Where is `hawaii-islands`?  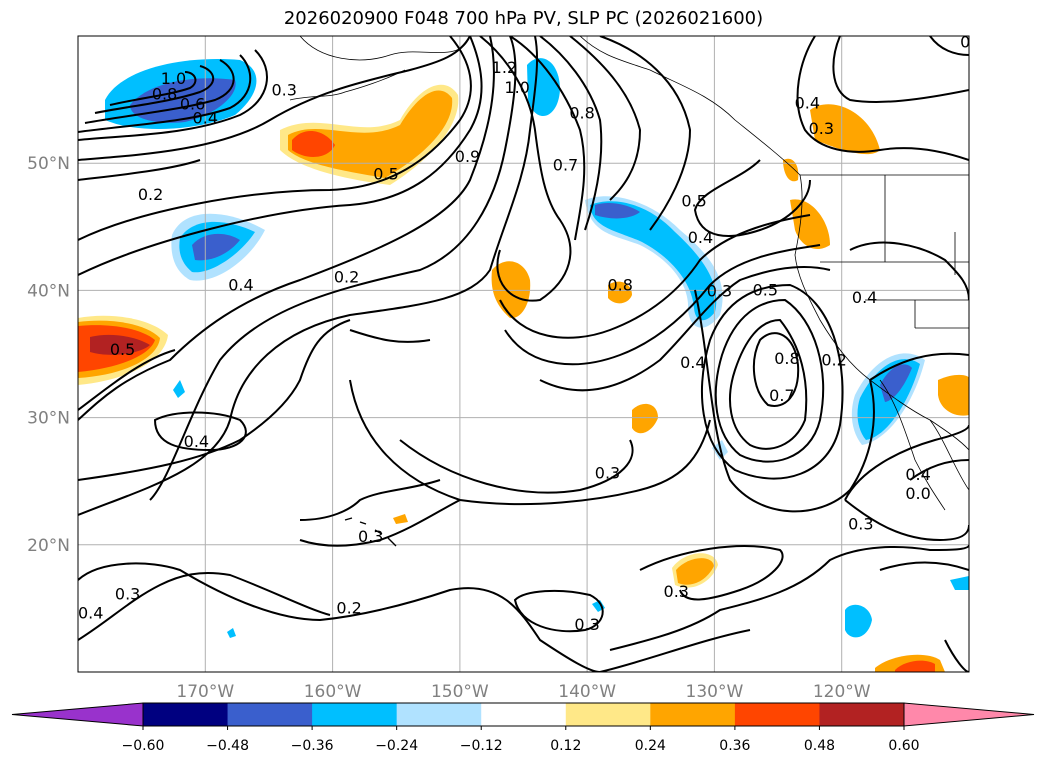 hawaii-islands is located at coordinates (370, 532).